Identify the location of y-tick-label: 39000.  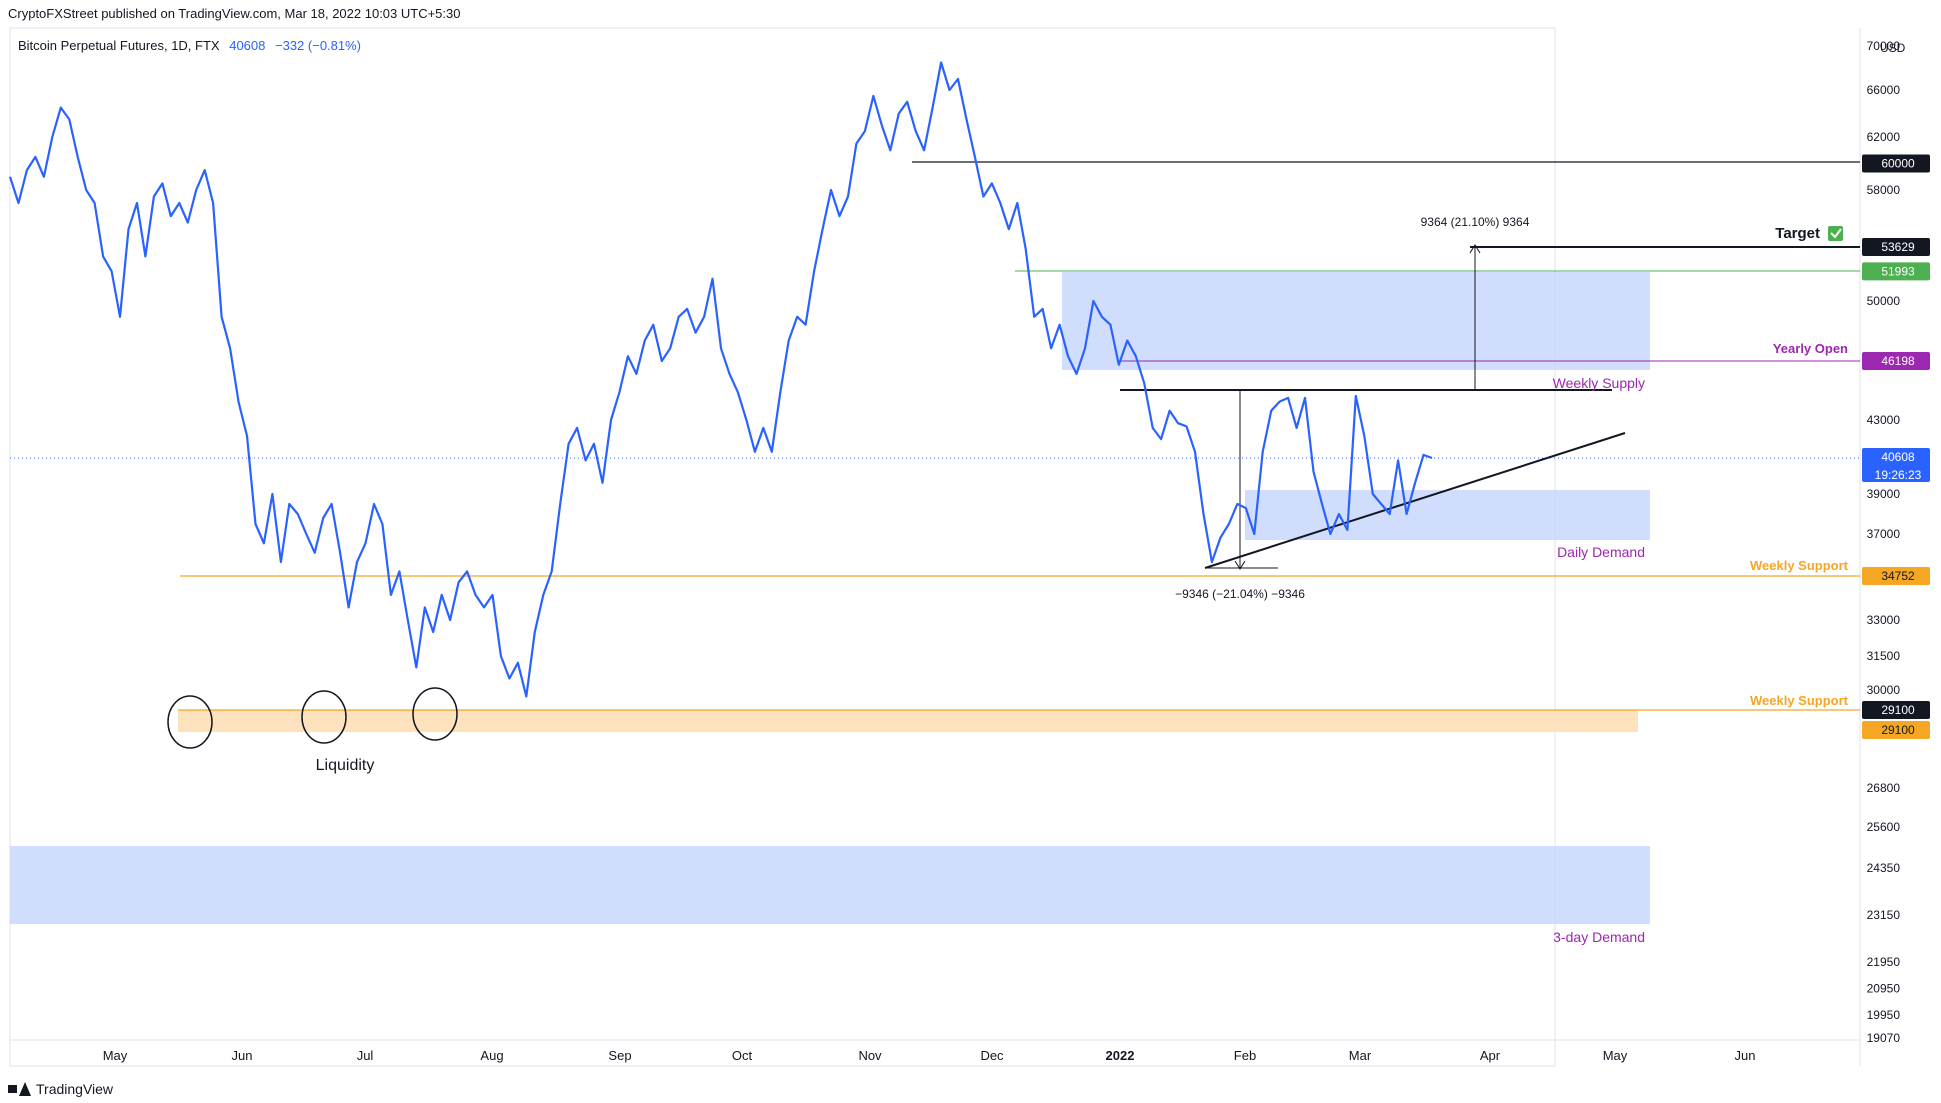
(1884, 494).